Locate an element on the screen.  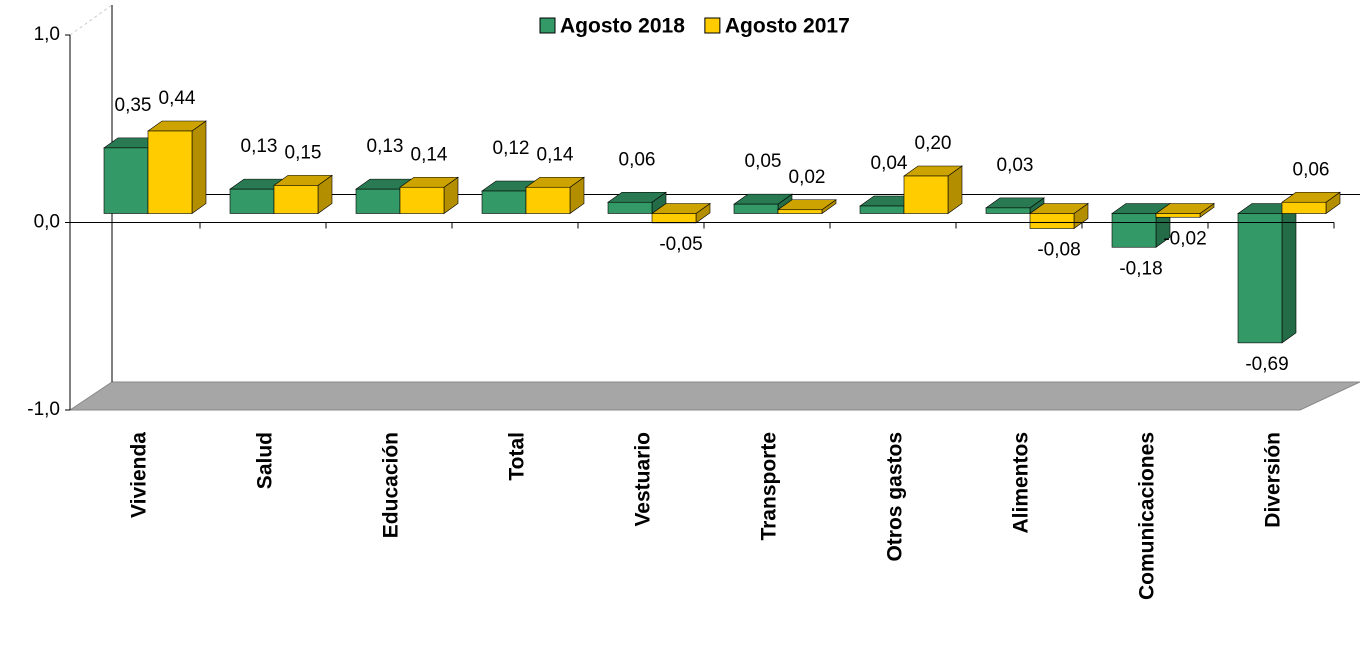
y-tick-label: 0,0 is located at coordinates (47, 222).